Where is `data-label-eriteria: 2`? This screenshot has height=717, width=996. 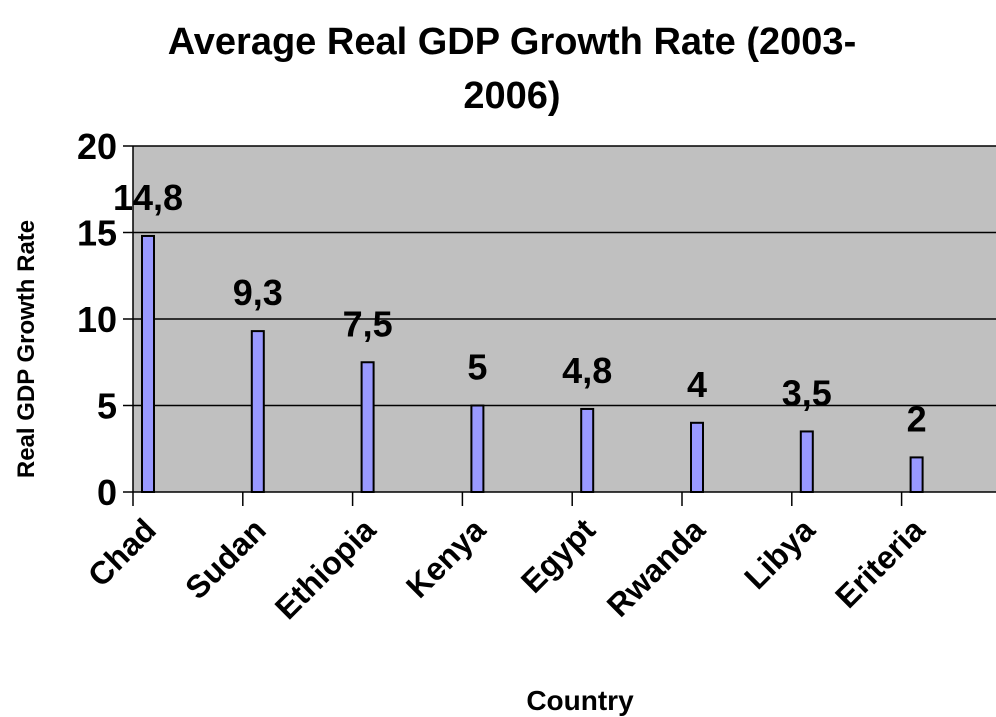
data-label-eriteria: 2 is located at coordinates (917, 418).